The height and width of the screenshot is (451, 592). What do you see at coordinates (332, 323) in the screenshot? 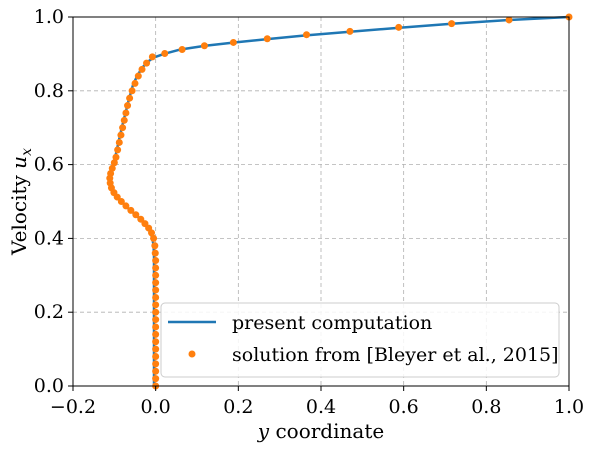
I see `legend-label-present-computation: present computation` at bounding box center [332, 323].